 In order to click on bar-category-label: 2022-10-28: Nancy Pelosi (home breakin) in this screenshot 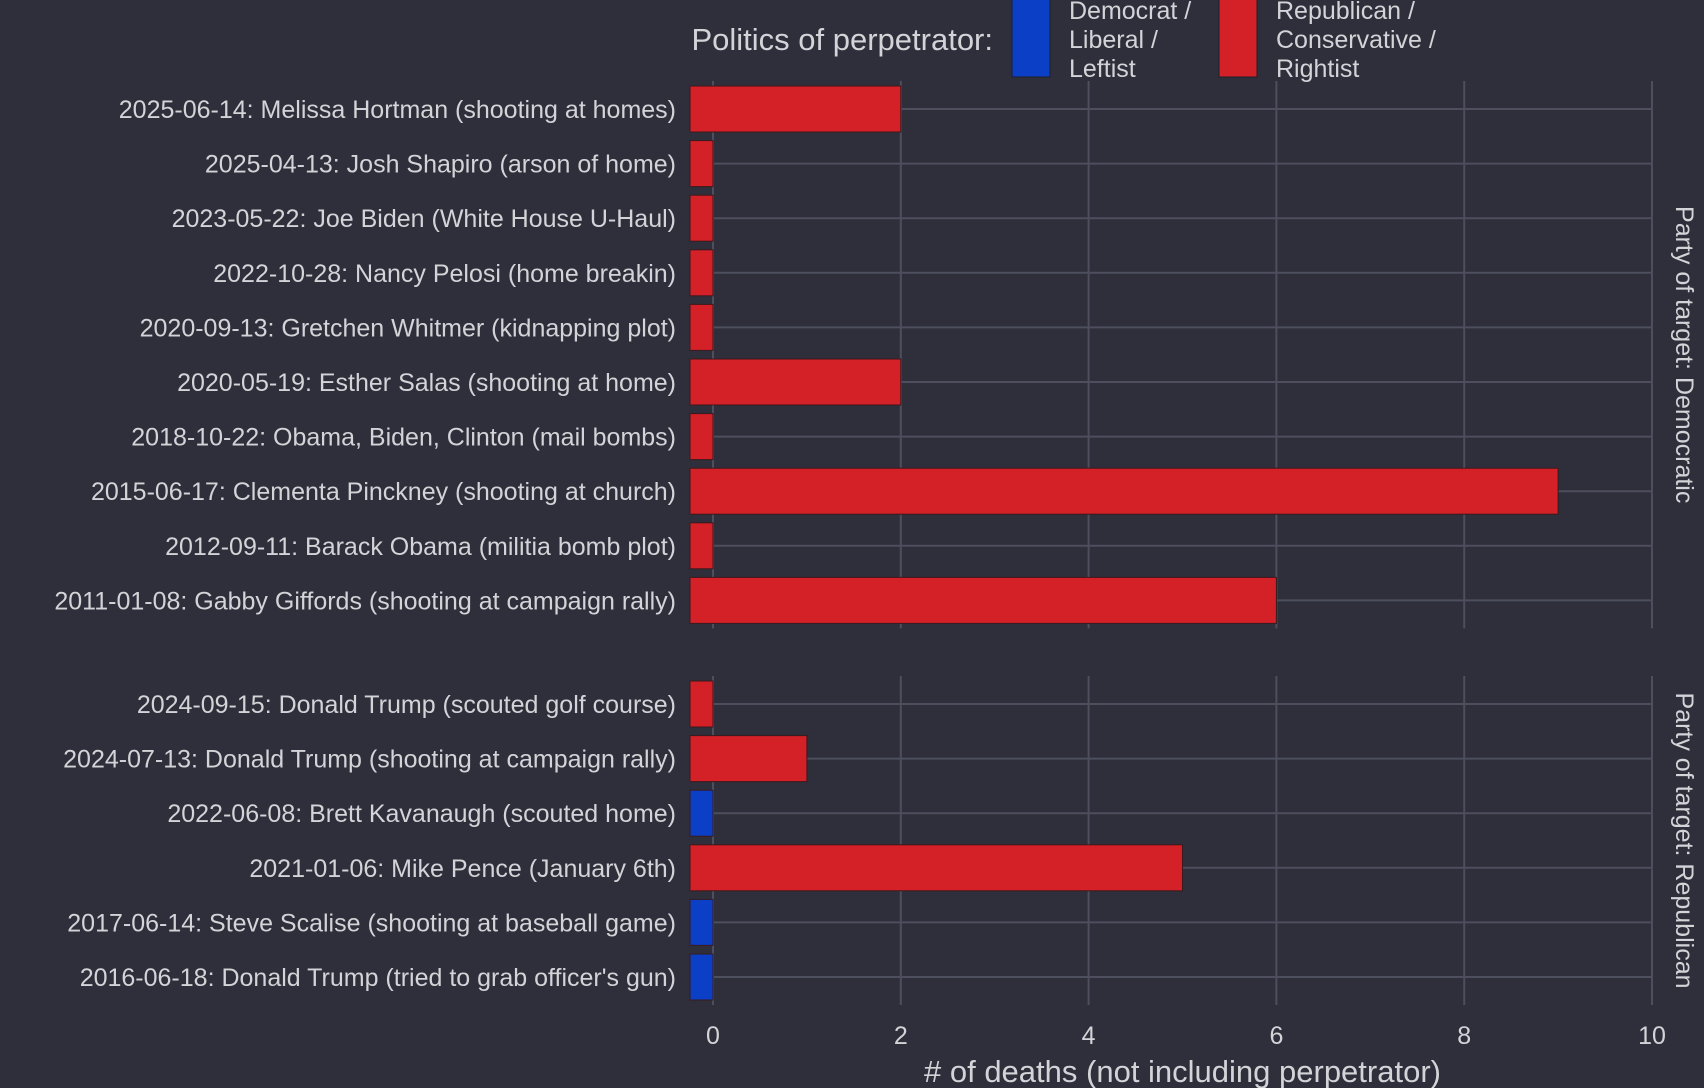, I will do `click(444, 274)`.